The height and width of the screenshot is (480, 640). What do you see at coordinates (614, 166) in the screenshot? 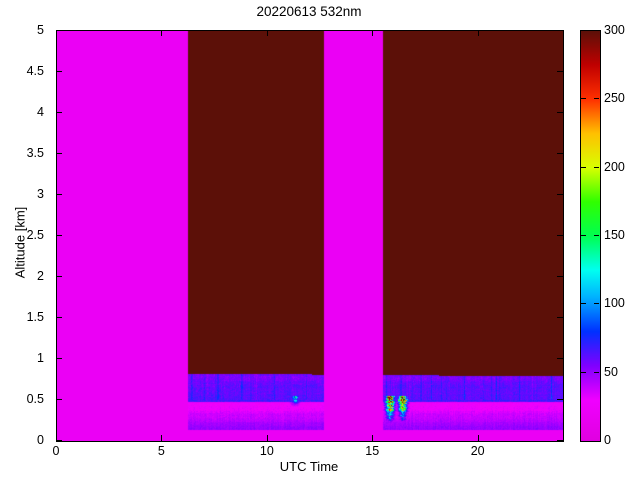
I see `colorbar-tick-label: 200` at bounding box center [614, 166].